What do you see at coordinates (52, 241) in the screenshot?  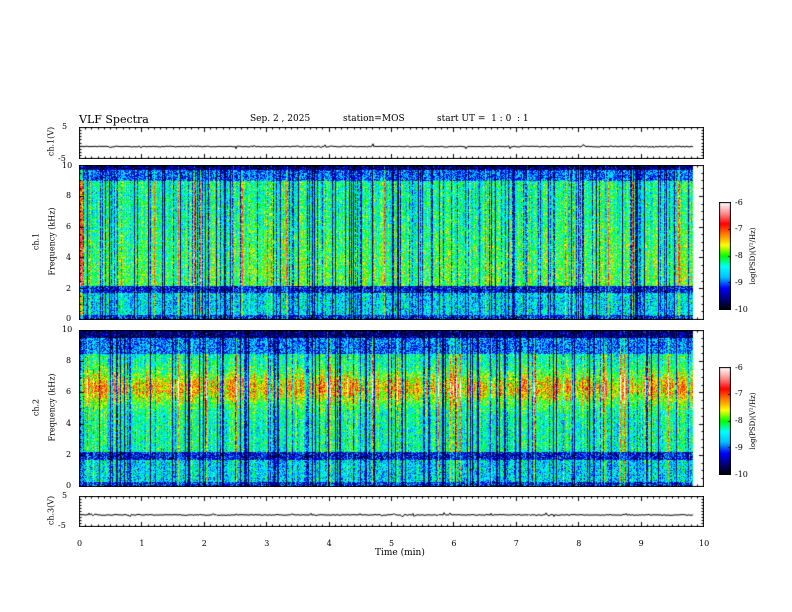 I see `ch1-frequency-axis-label: Frequency (kHz)` at bounding box center [52, 241].